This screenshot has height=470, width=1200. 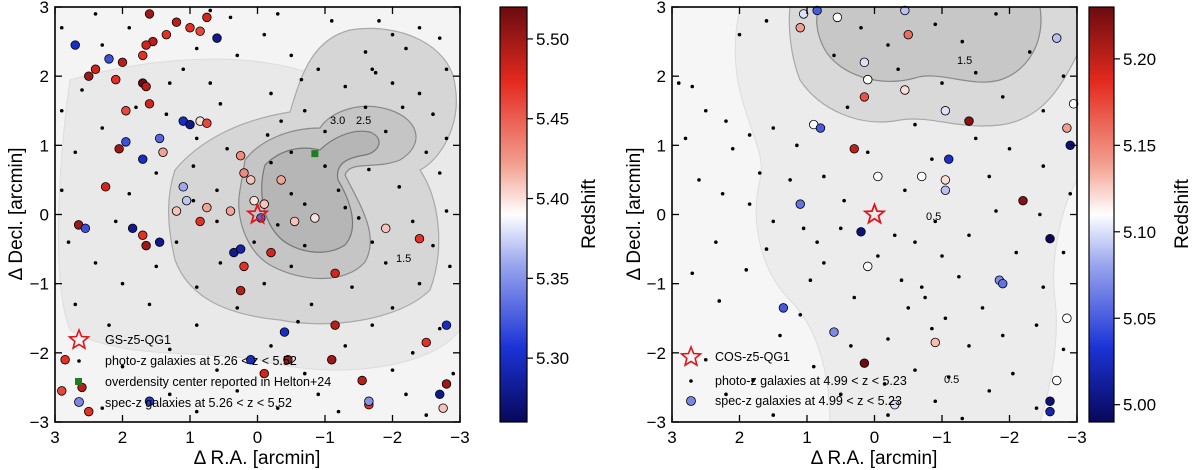 What do you see at coordinates (951, 380) in the screenshot?
I see `contour-label-3: 0.5` at bounding box center [951, 380].